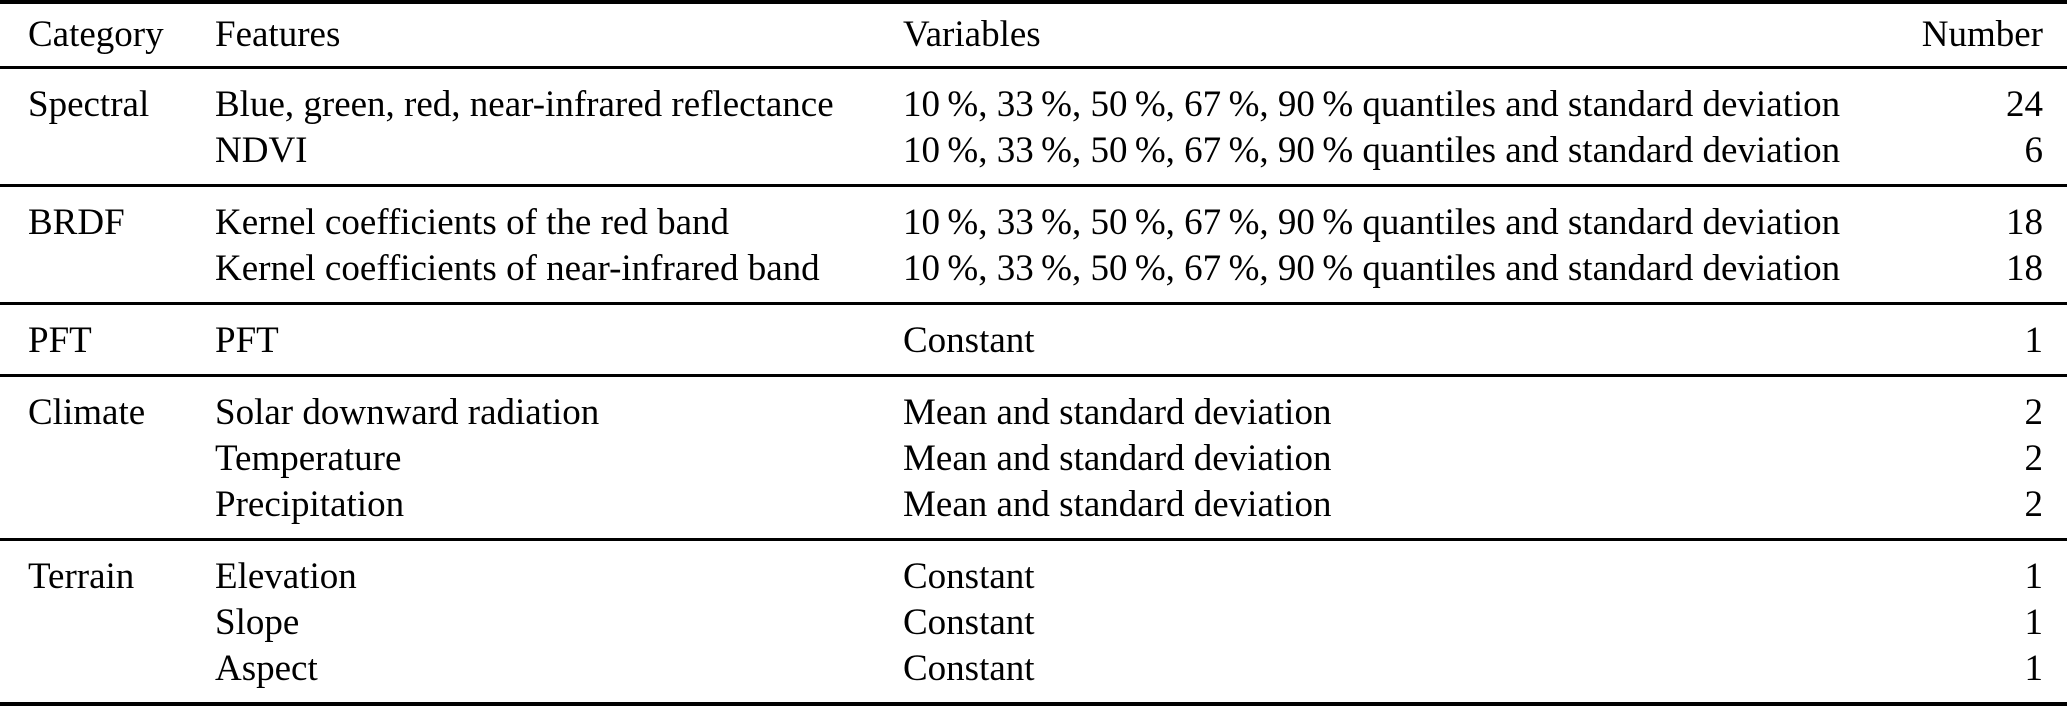 This screenshot has width=2067, height=718. Describe the element at coordinates (1392, 35) in the screenshot. I see `column-header-variables: Variables` at that location.